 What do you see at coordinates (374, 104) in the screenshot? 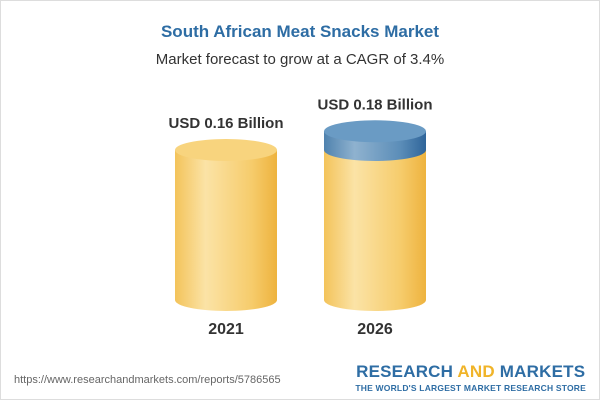
I see `data-label-2026: USD 0.18 Billion` at bounding box center [374, 104].